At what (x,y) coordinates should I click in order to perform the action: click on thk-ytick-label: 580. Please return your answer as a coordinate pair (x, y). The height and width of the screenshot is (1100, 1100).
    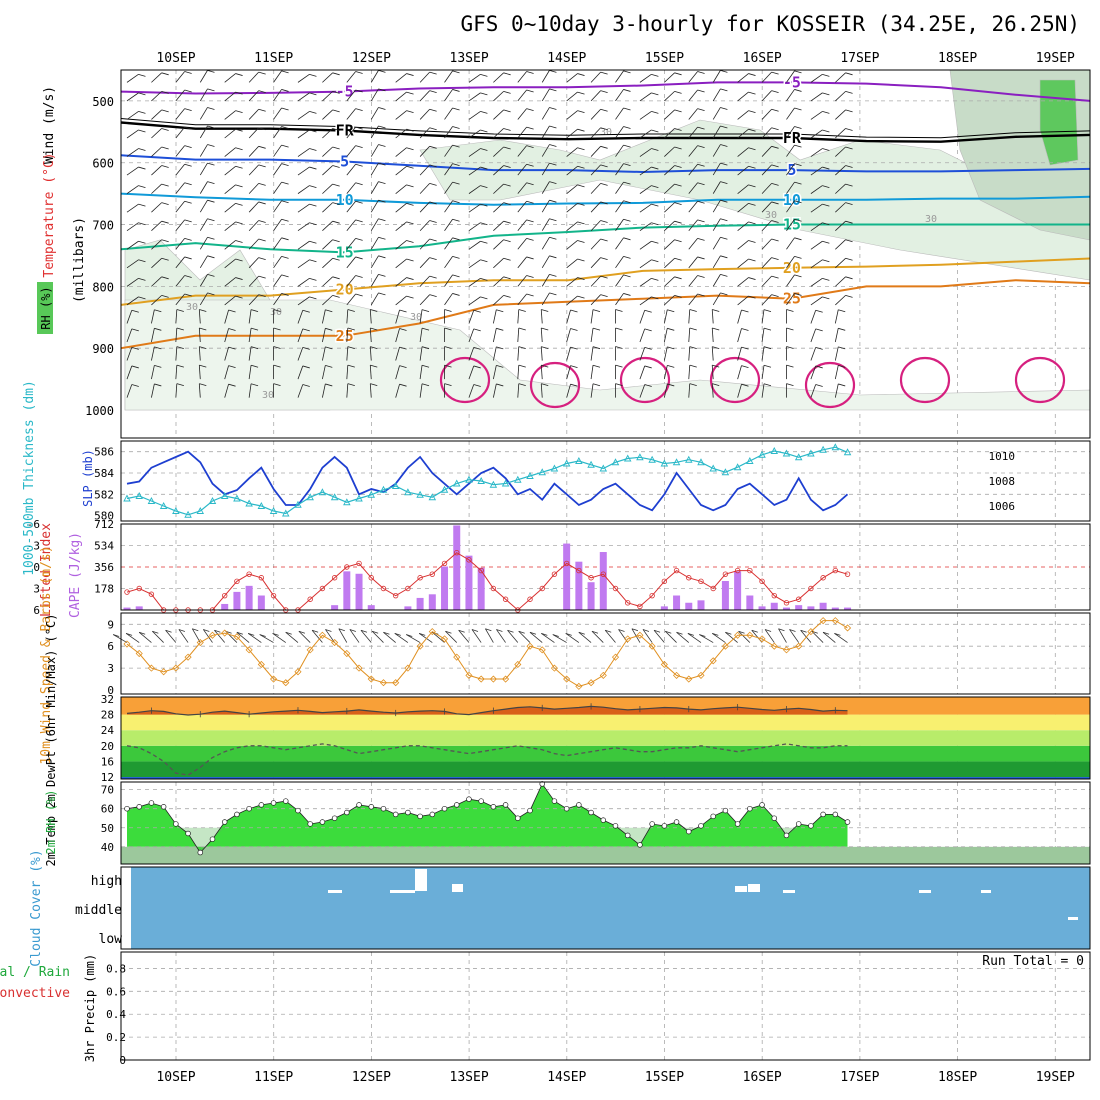
    Looking at the image, I should click on (104, 516).